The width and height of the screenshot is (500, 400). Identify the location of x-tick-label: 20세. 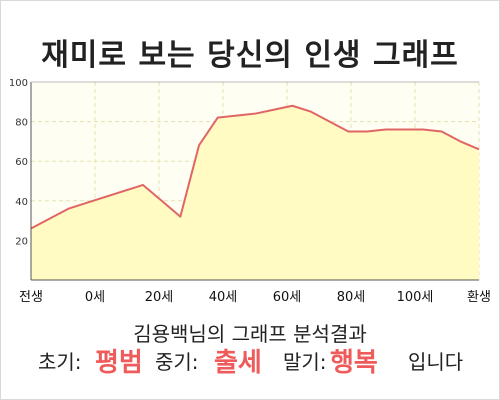
(159, 297).